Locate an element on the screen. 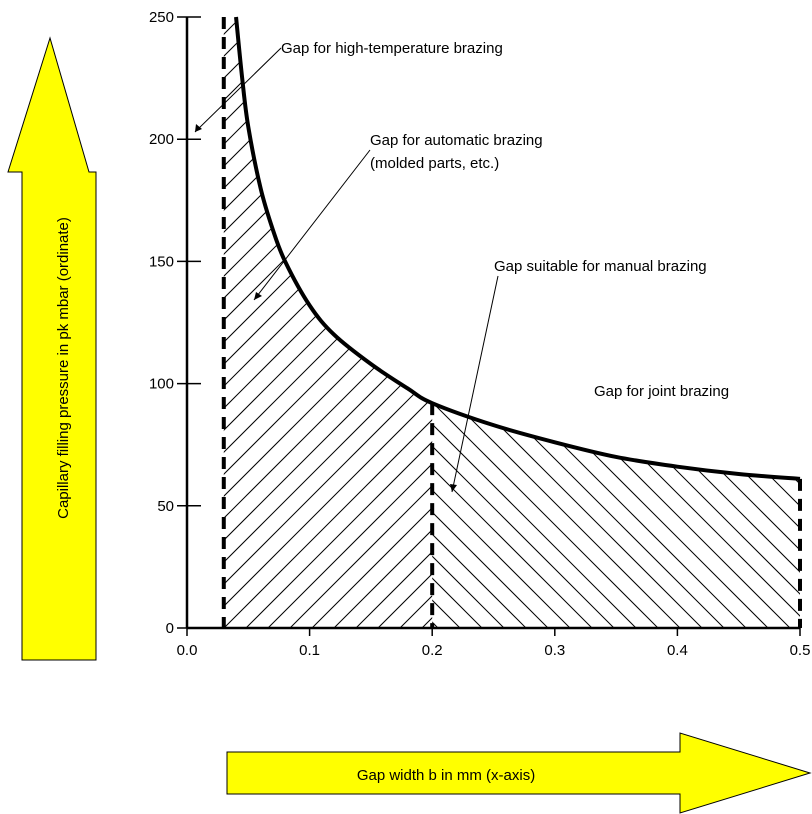 The width and height of the screenshot is (812, 814). y-tick-label: 200 is located at coordinates (161, 139).